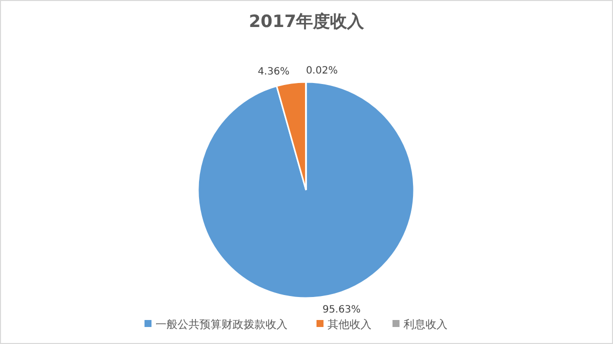  I want to click on data-label: 0.02%, so click(322, 71).